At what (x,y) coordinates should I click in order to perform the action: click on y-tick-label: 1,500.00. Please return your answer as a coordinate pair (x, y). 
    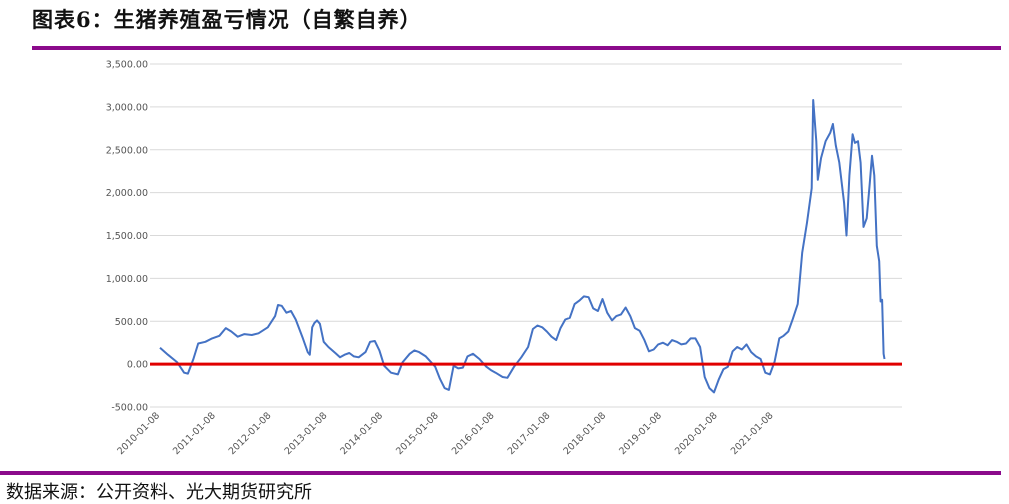
    Looking at the image, I should click on (127, 236).